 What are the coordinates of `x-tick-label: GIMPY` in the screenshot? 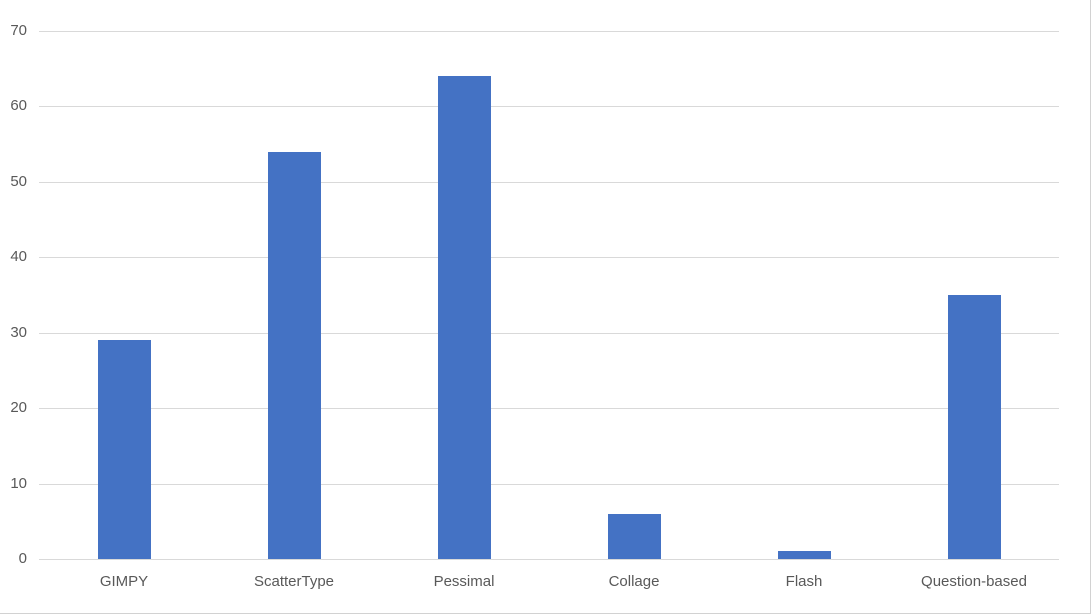 It's located at (124, 581).